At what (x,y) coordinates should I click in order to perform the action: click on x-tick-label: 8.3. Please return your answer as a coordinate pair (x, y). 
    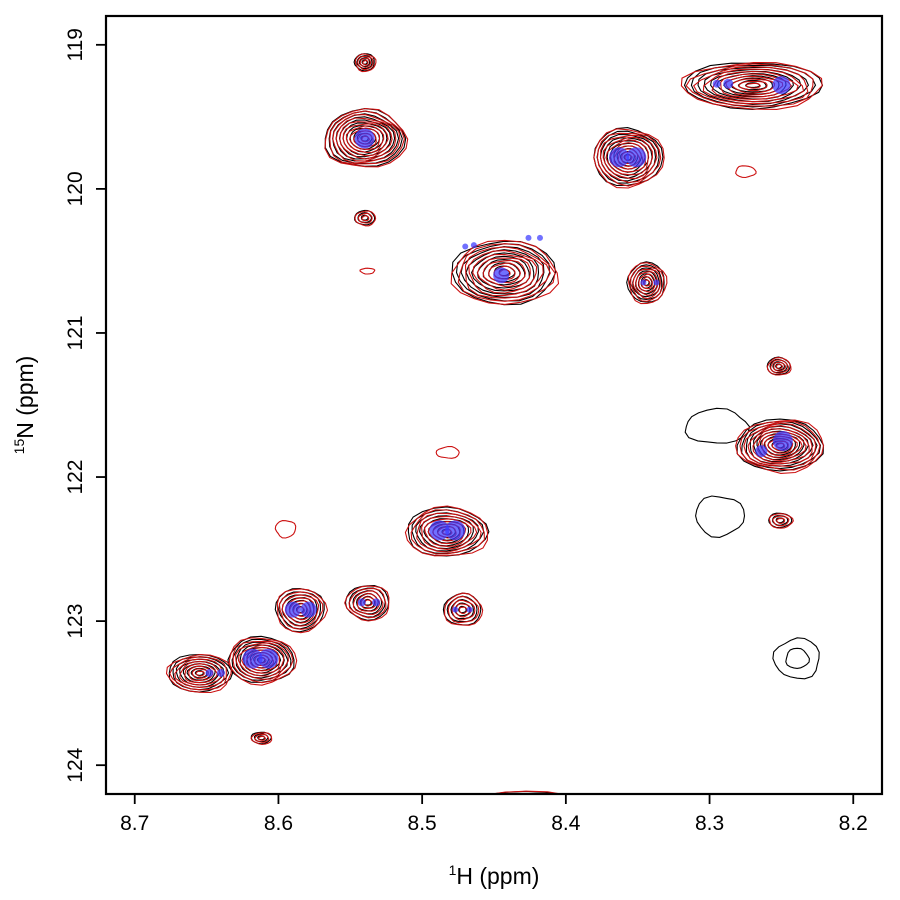
    Looking at the image, I should click on (709, 823).